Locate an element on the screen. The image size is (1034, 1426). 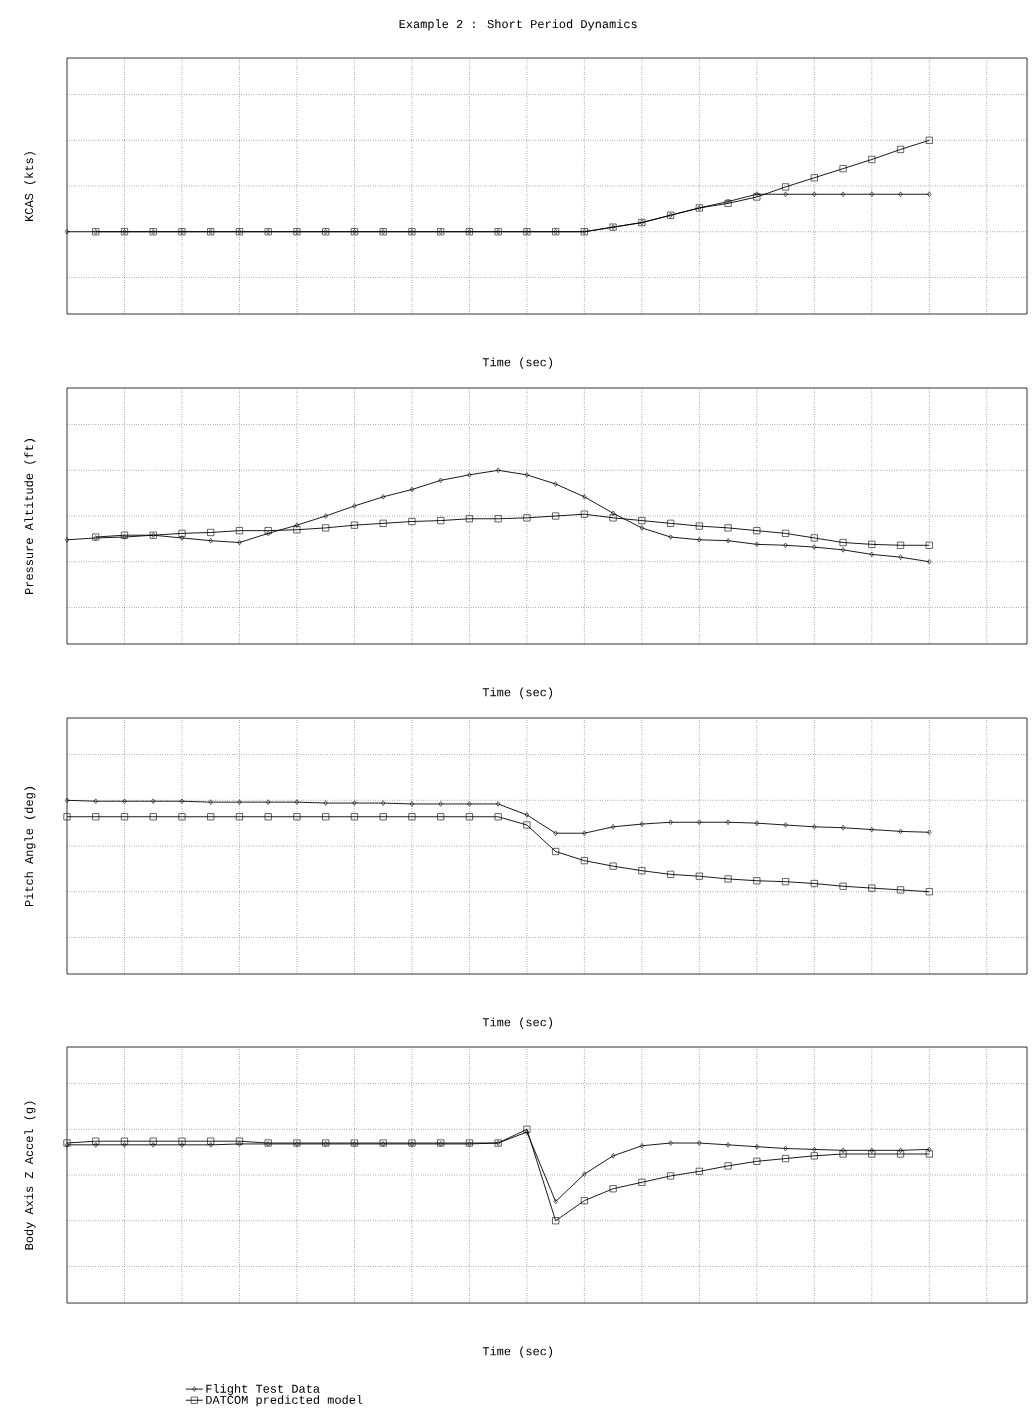
legend-label: DATCOM predicted model is located at coordinates (284, 1401).